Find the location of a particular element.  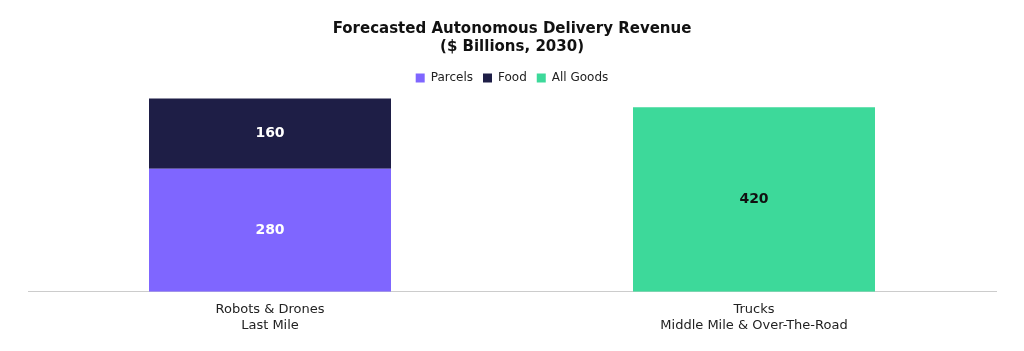

x-tick-label: Trucks Middle Mile & Over-The-Road is located at coordinates (754, 316).